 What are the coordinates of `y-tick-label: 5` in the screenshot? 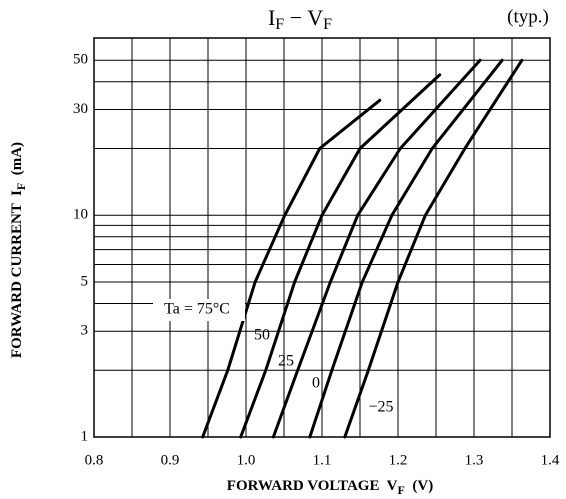 It's located at (85, 281).